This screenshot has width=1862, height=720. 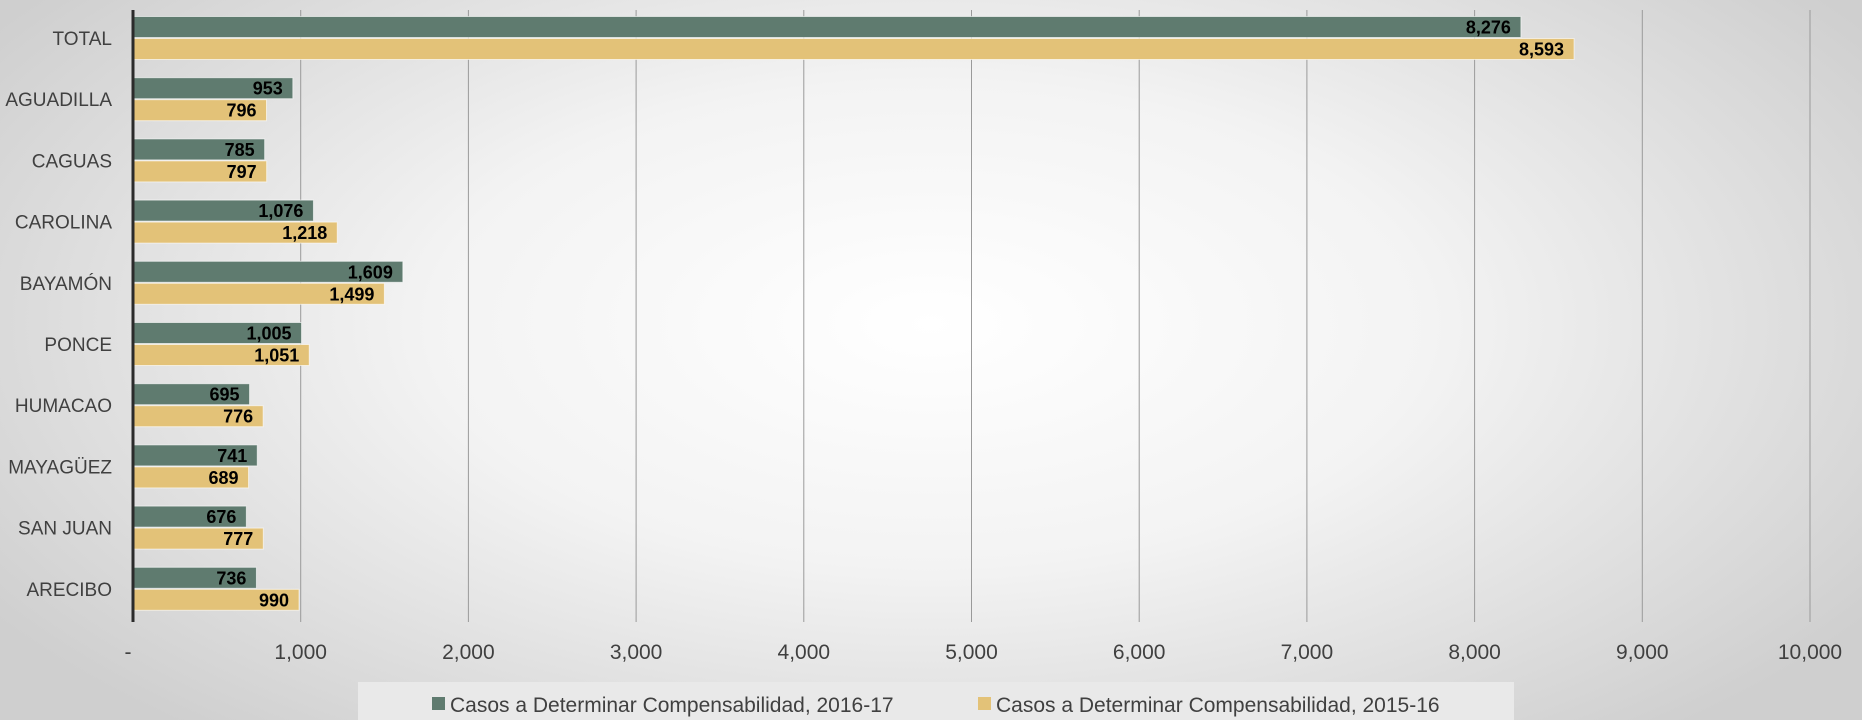 What do you see at coordinates (63, 223) in the screenshot?
I see `category-label: CAROLINA` at bounding box center [63, 223].